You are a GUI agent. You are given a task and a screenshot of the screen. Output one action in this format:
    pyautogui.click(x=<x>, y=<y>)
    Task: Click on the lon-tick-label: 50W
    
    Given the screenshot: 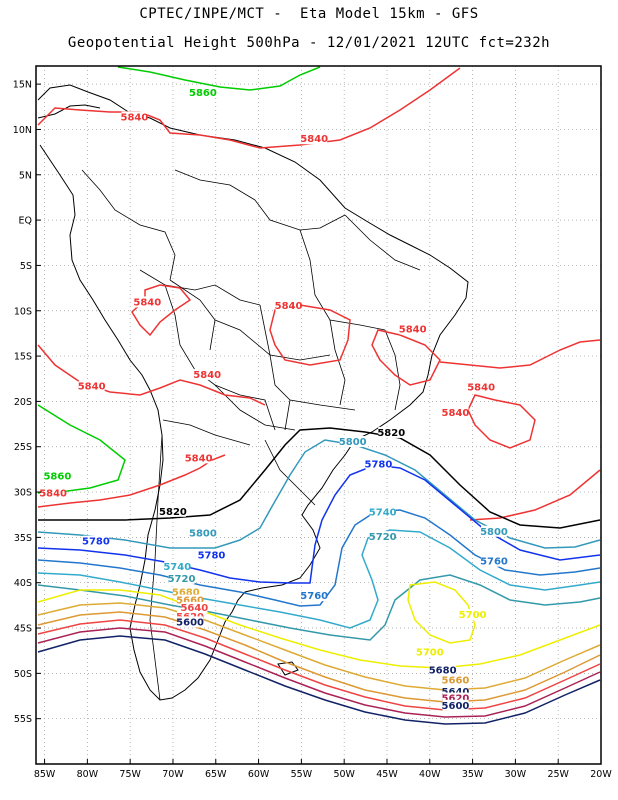 What is the action you would take?
    pyautogui.click(x=344, y=774)
    